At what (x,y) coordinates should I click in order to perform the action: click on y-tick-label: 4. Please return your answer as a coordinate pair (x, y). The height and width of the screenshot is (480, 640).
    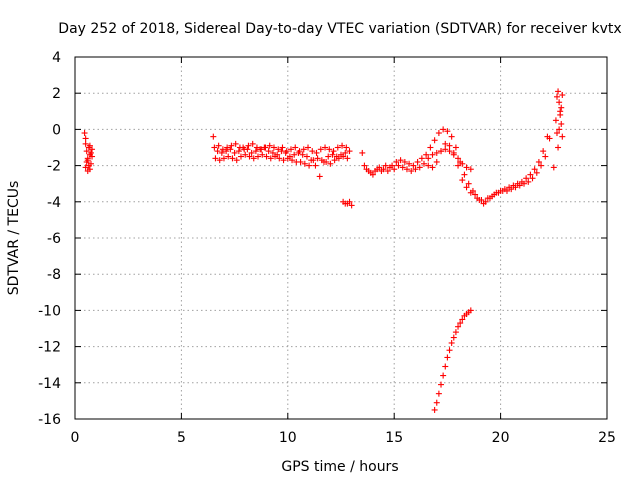
    Looking at the image, I should click on (56, 58).